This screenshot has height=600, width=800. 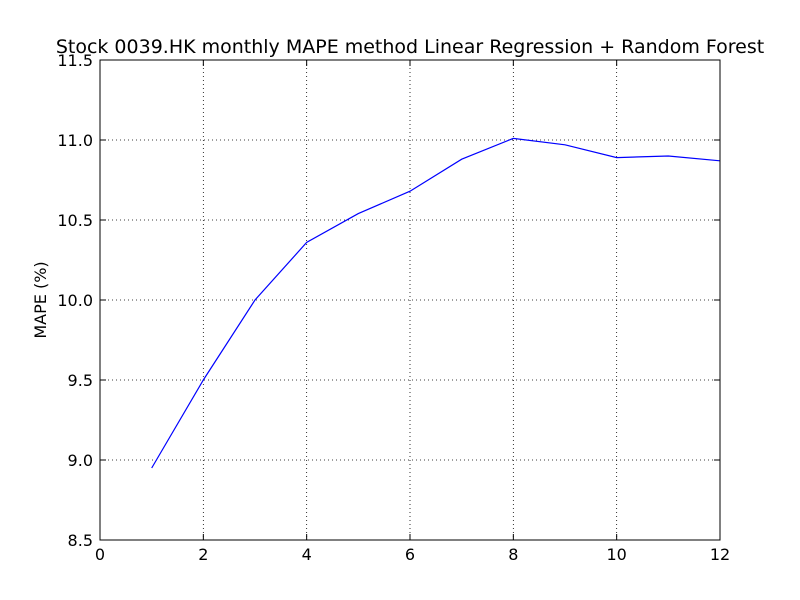 I want to click on x-tick-label: 4, so click(x=307, y=554).